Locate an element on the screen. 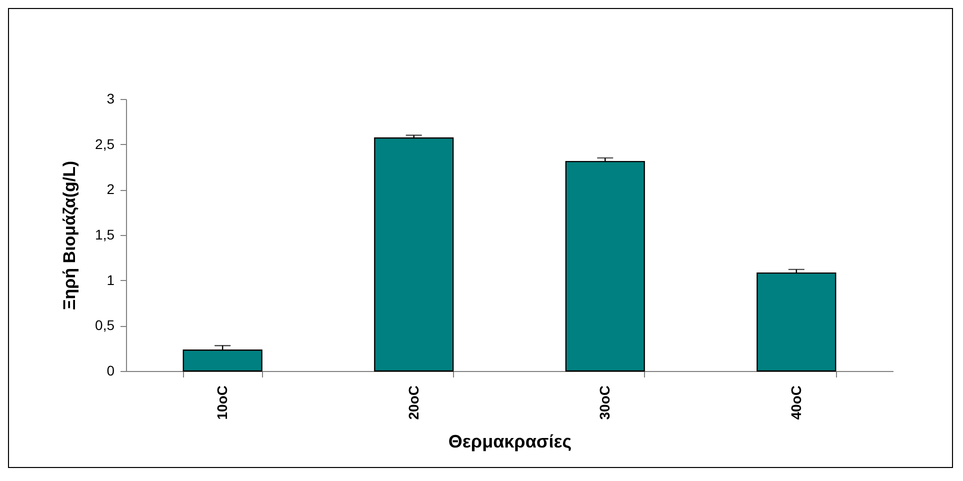 The height and width of the screenshot is (481, 963). y-tick-label: 3 is located at coordinates (110, 98).